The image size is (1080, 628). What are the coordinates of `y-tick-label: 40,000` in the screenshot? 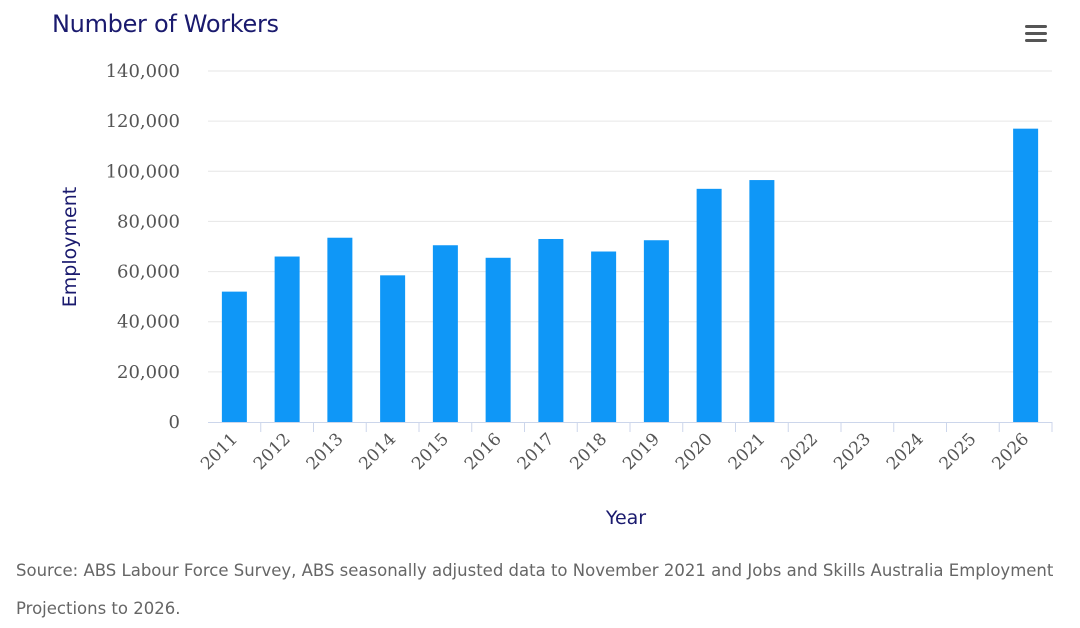 It's located at (148, 322).